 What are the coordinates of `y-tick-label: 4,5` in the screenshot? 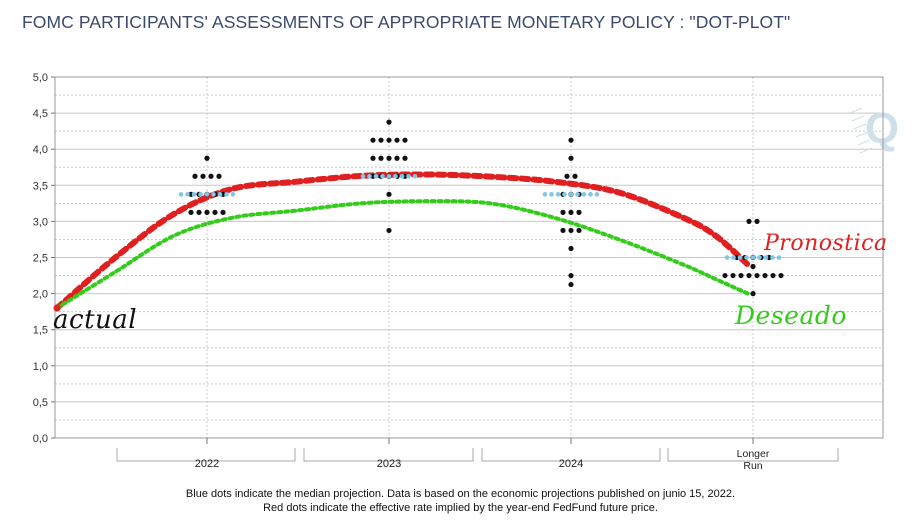 It's located at (40, 114).